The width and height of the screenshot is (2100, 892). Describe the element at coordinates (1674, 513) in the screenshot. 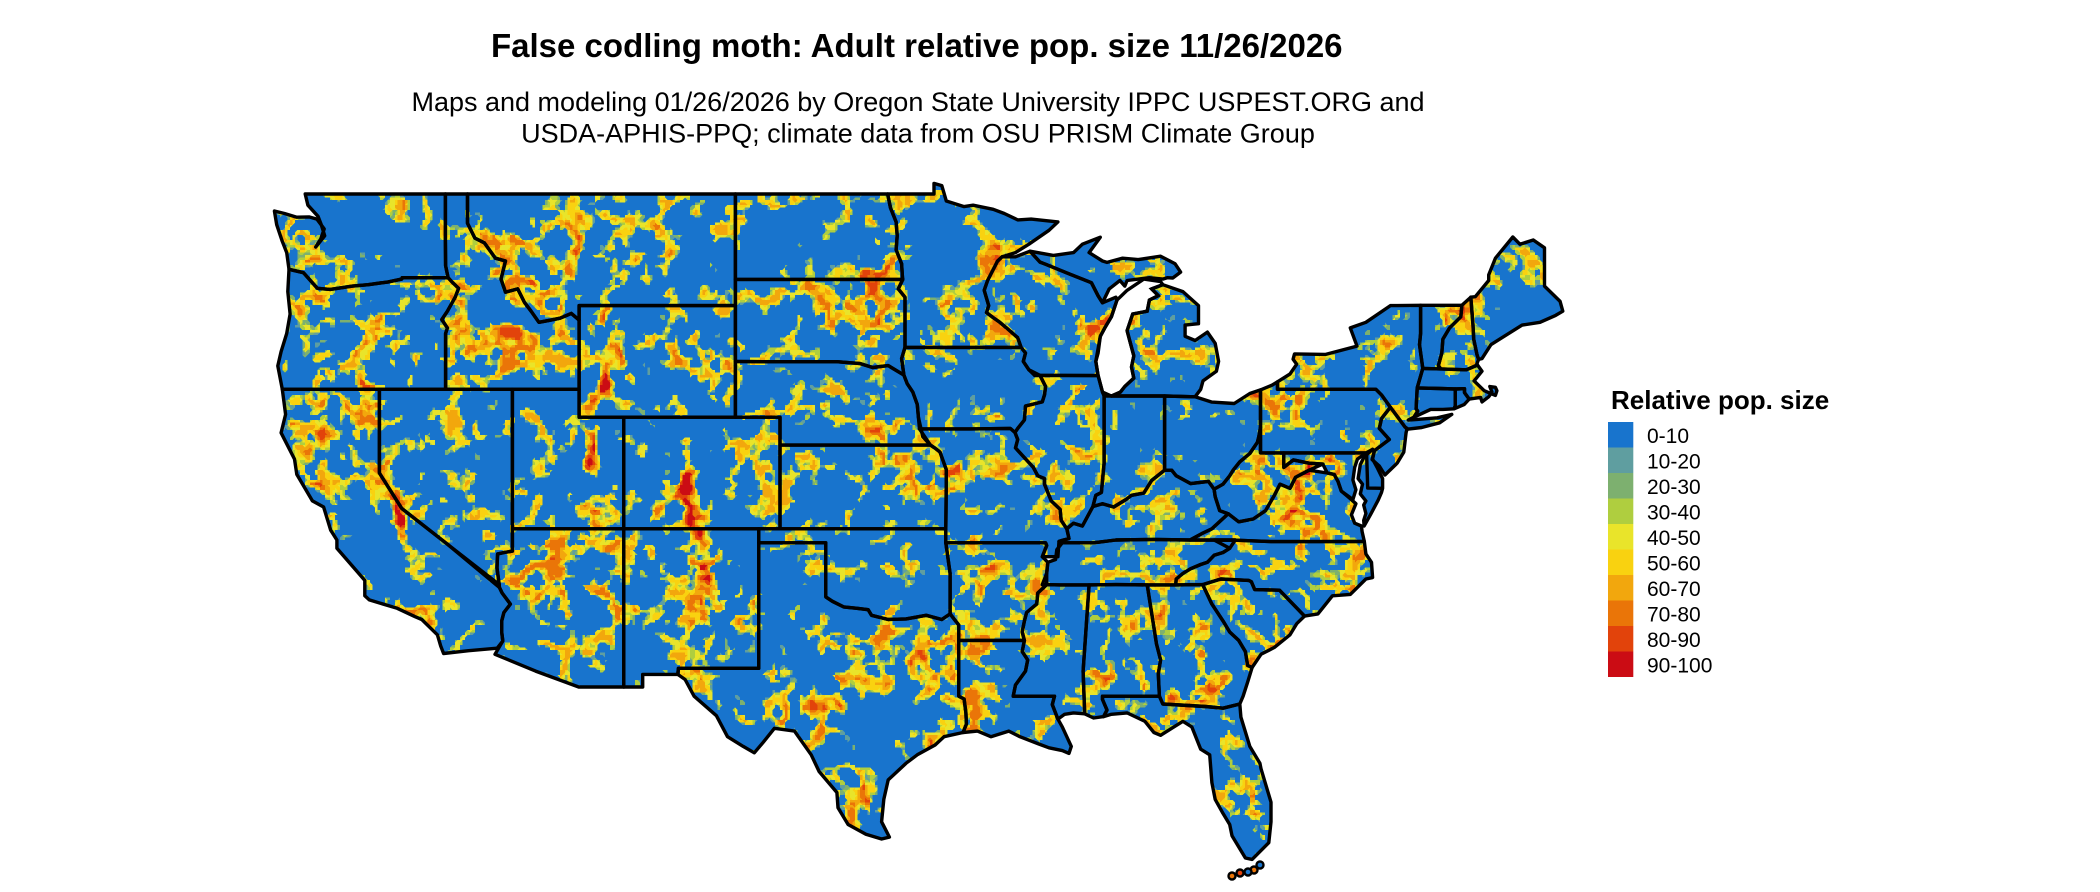

I see `svg-text: 30-40` at that location.